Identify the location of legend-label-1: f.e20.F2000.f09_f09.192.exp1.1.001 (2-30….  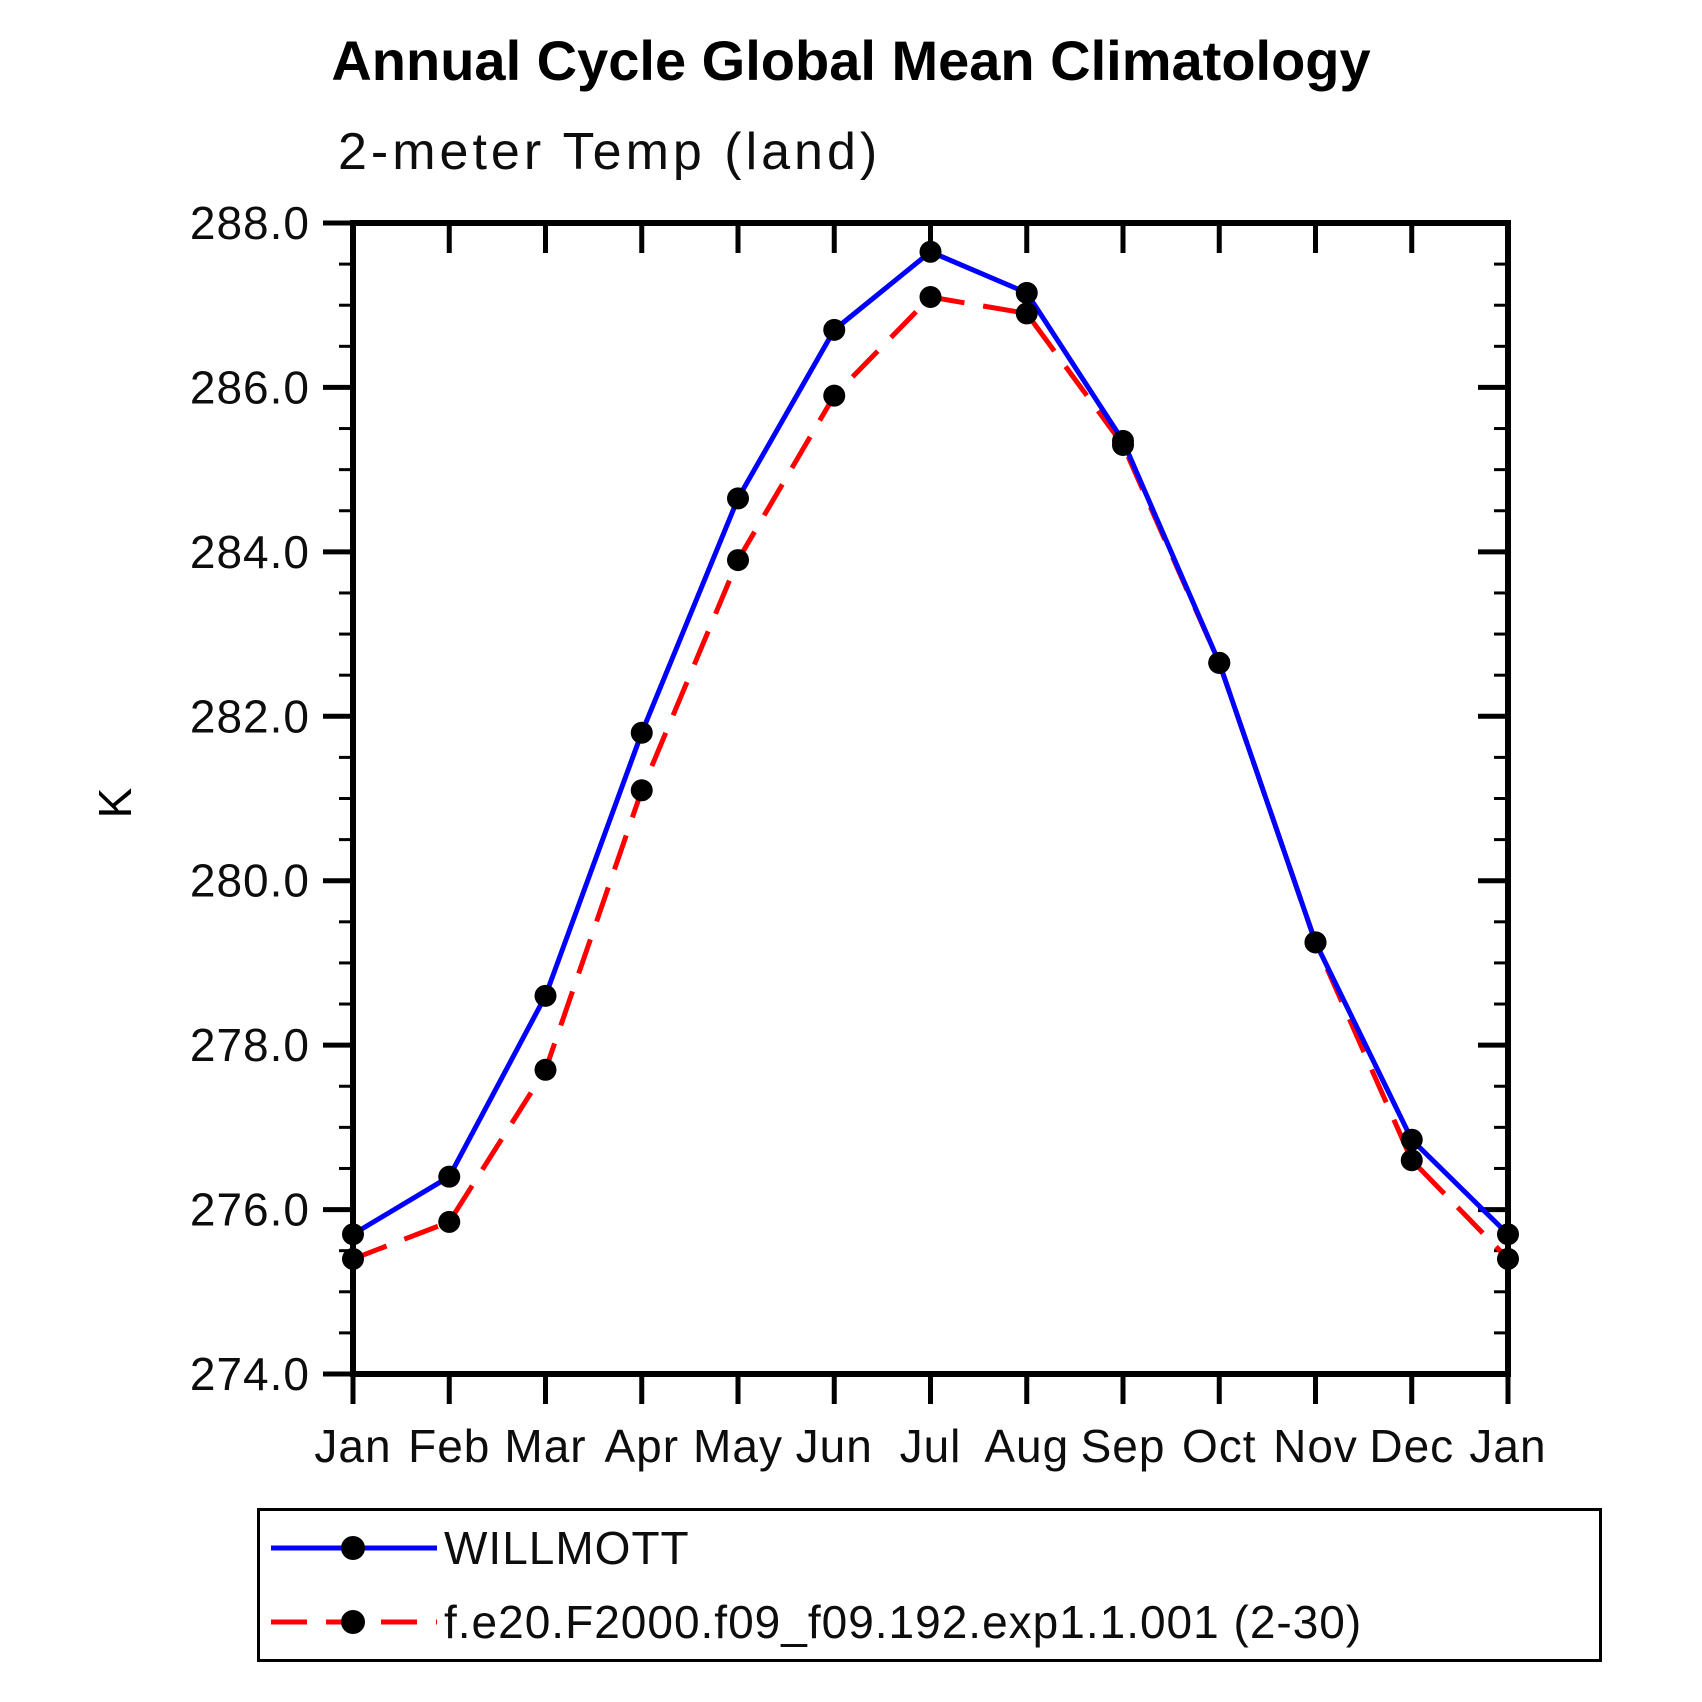
(903, 1622).